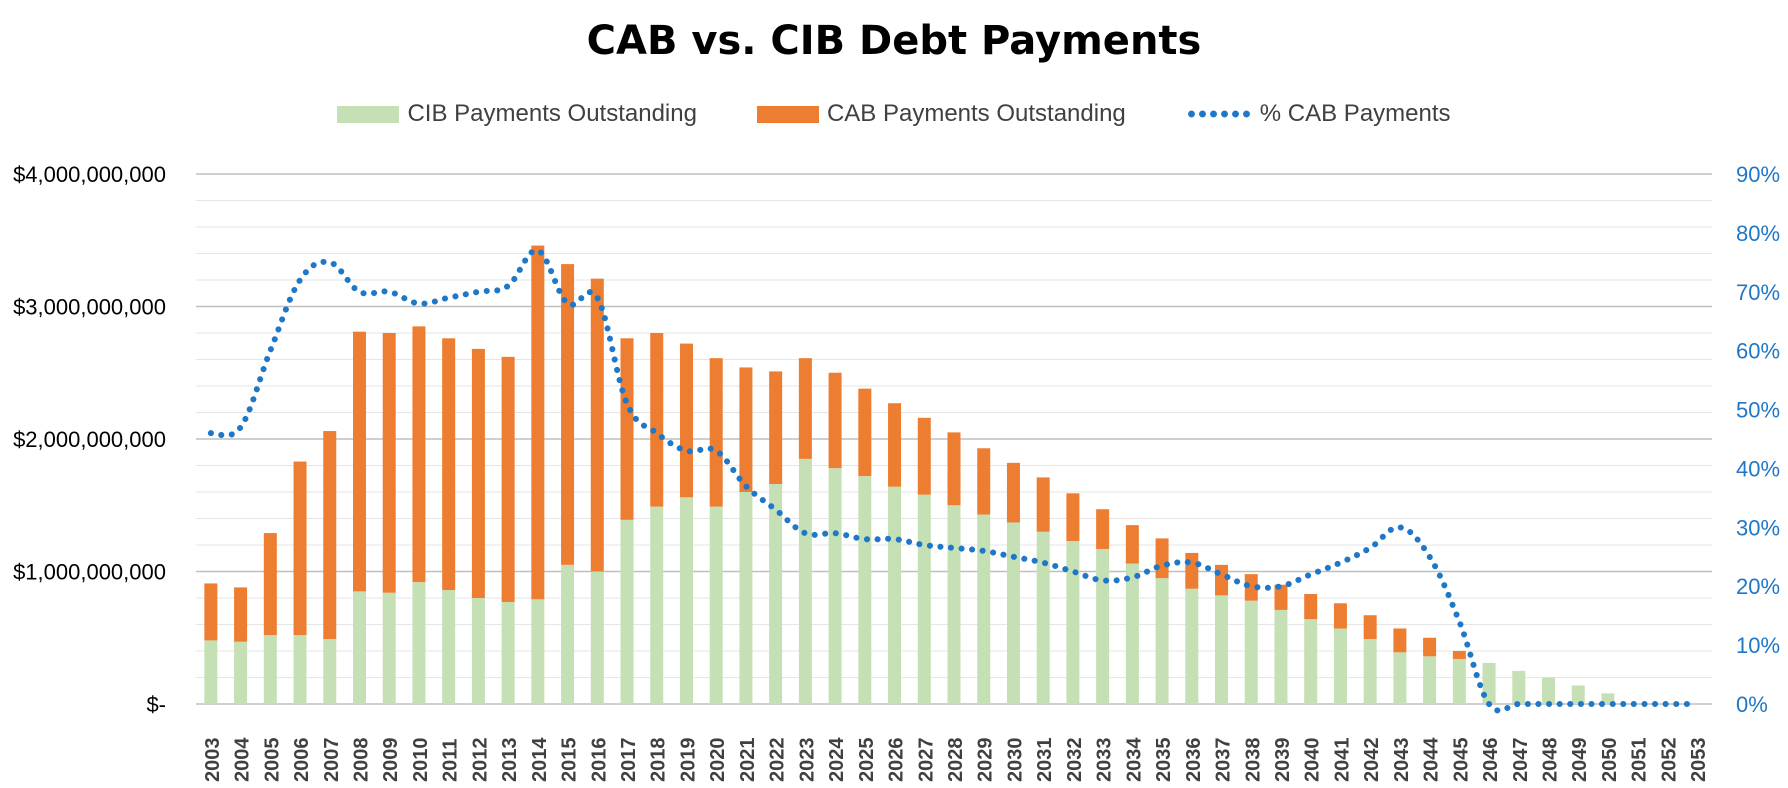  I want to click on legend-item-pct: % CAB Payments, so click(1318, 114).